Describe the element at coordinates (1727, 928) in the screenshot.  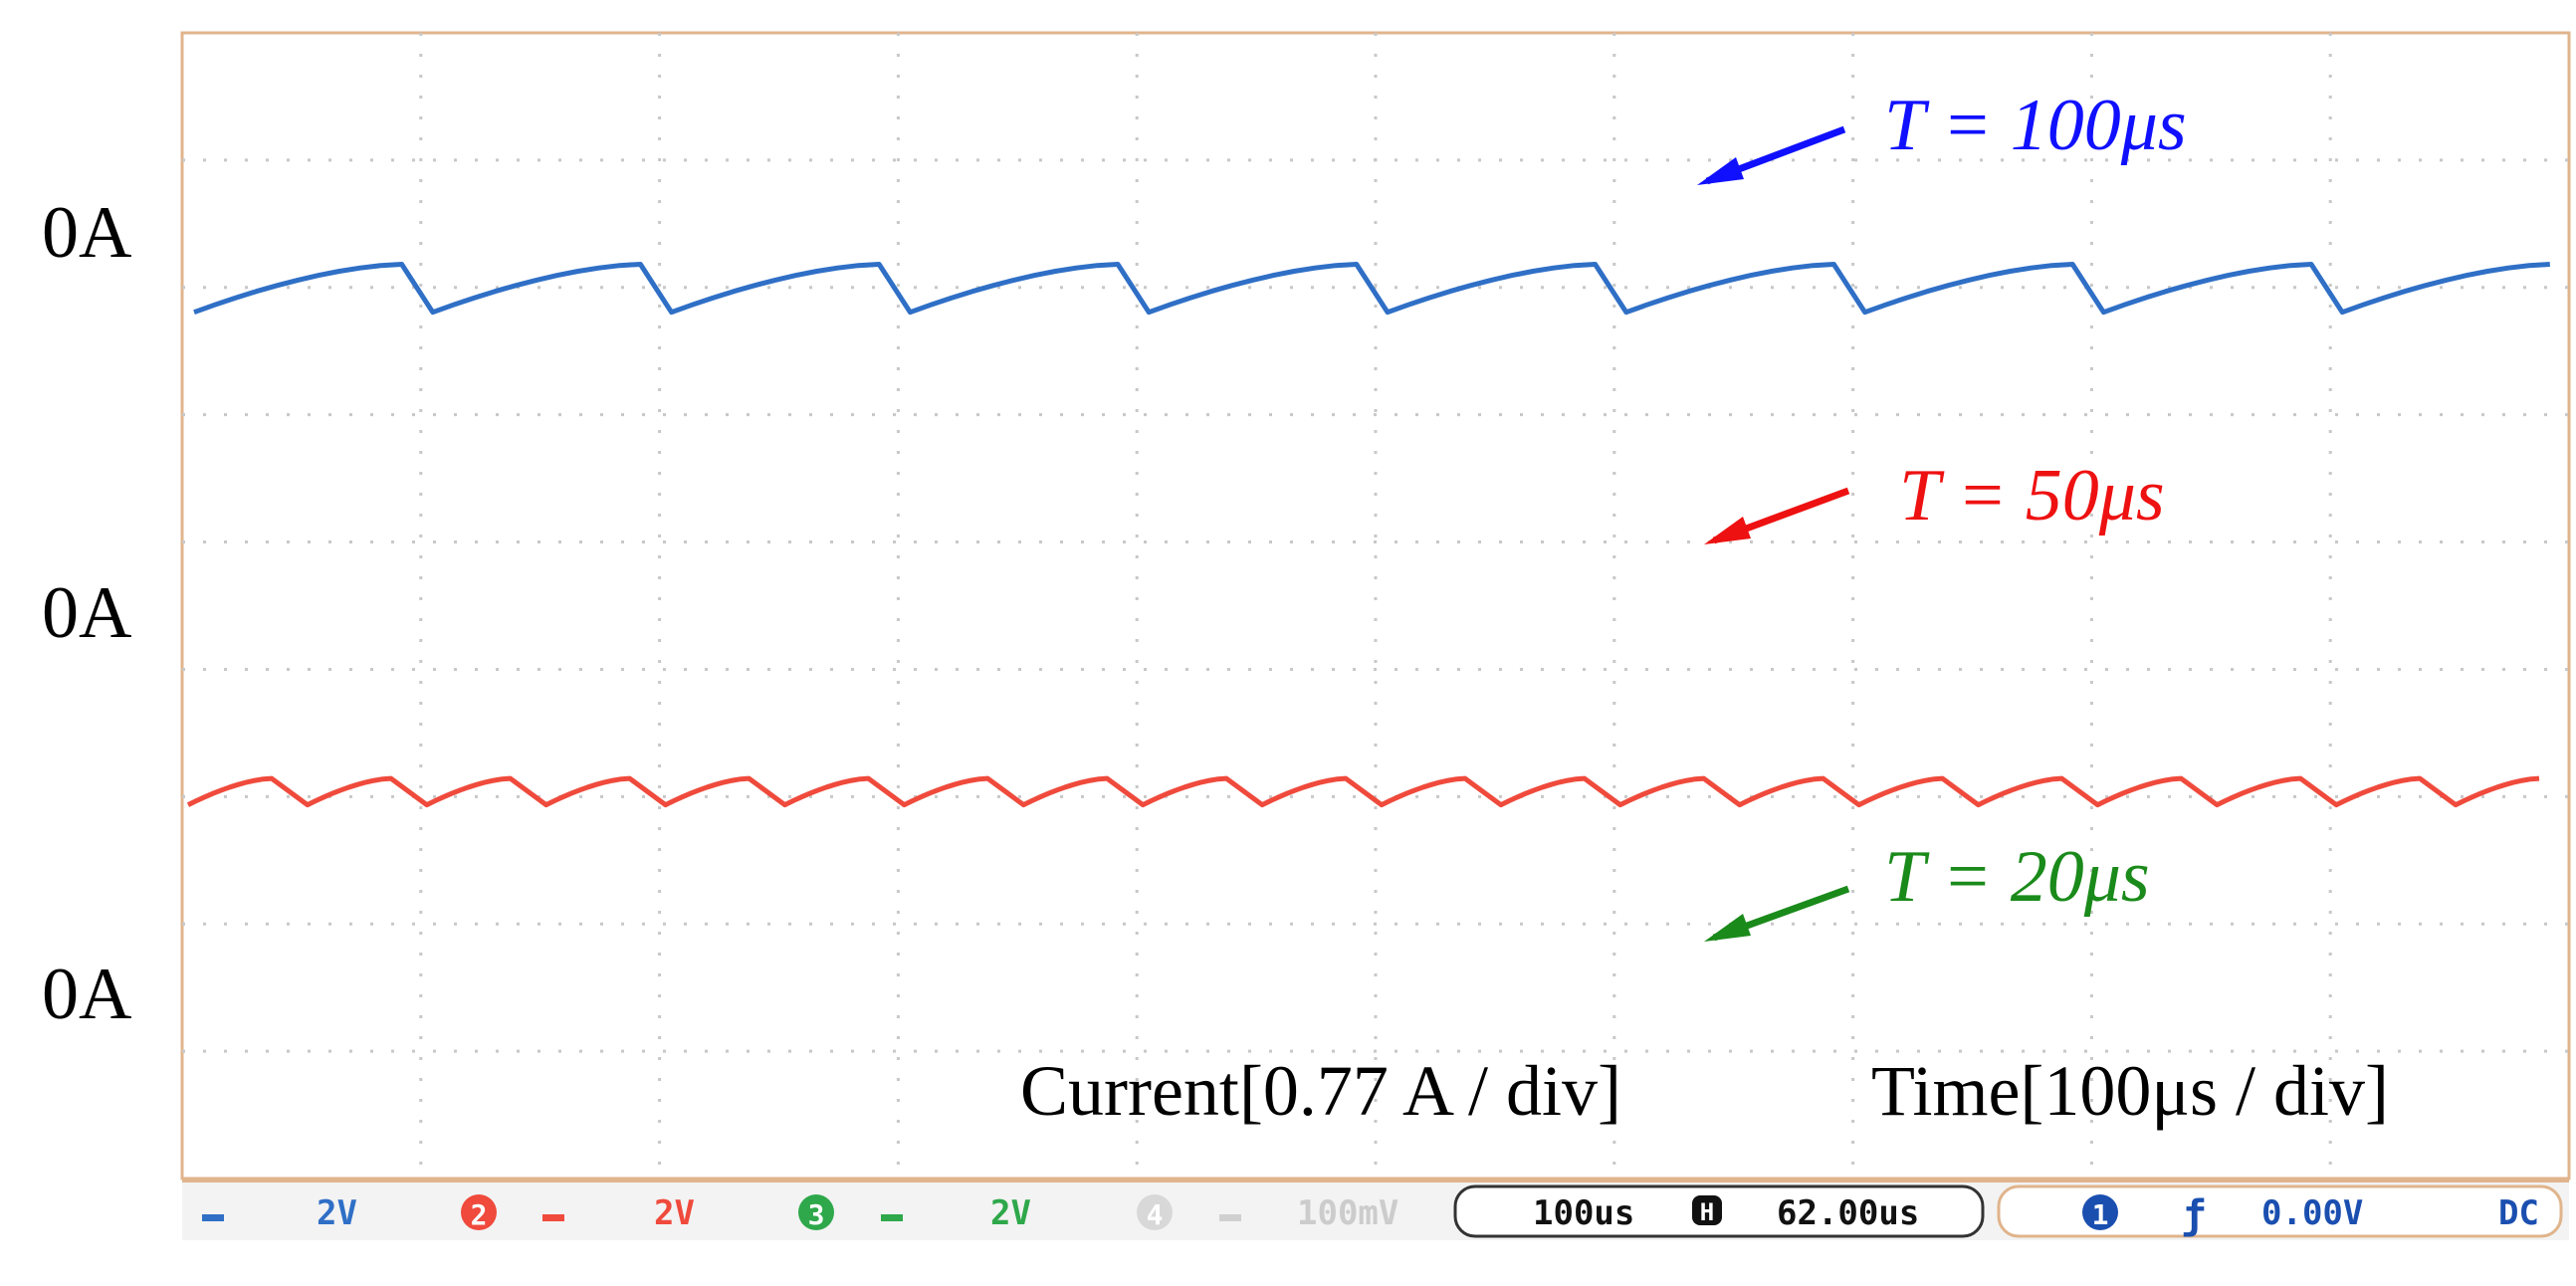
I see `arrowhead-t20` at that location.